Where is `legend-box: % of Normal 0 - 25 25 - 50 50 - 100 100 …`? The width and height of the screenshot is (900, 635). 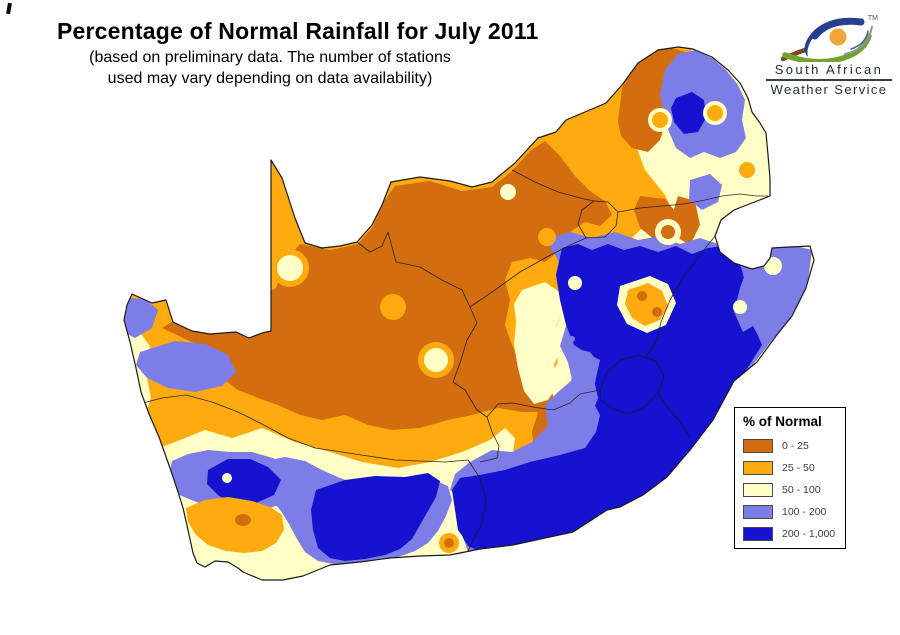
legend-box: % of Normal 0 - 25 25 - 50 50 - 100 100 … is located at coordinates (790, 478).